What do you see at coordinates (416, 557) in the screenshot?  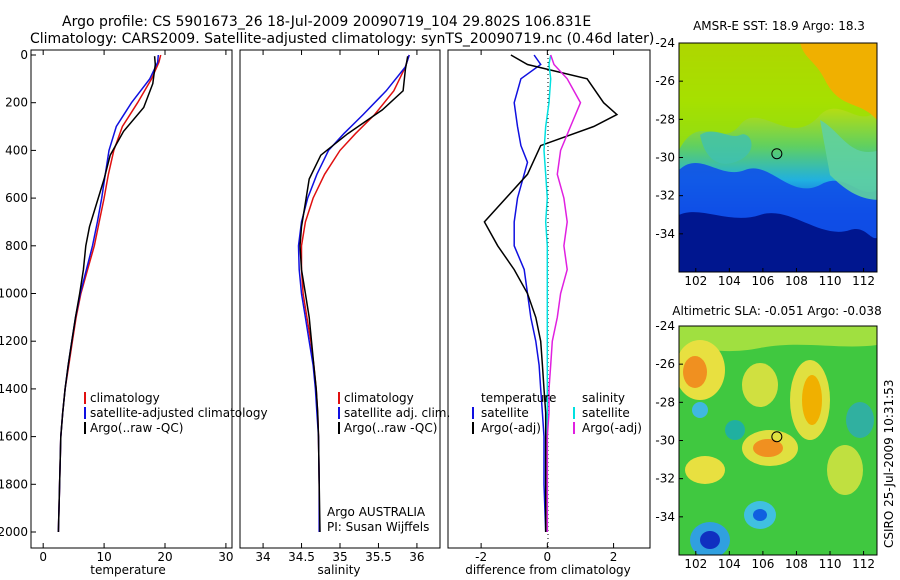 I see `x-tick-label: 36` at bounding box center [416, 557].